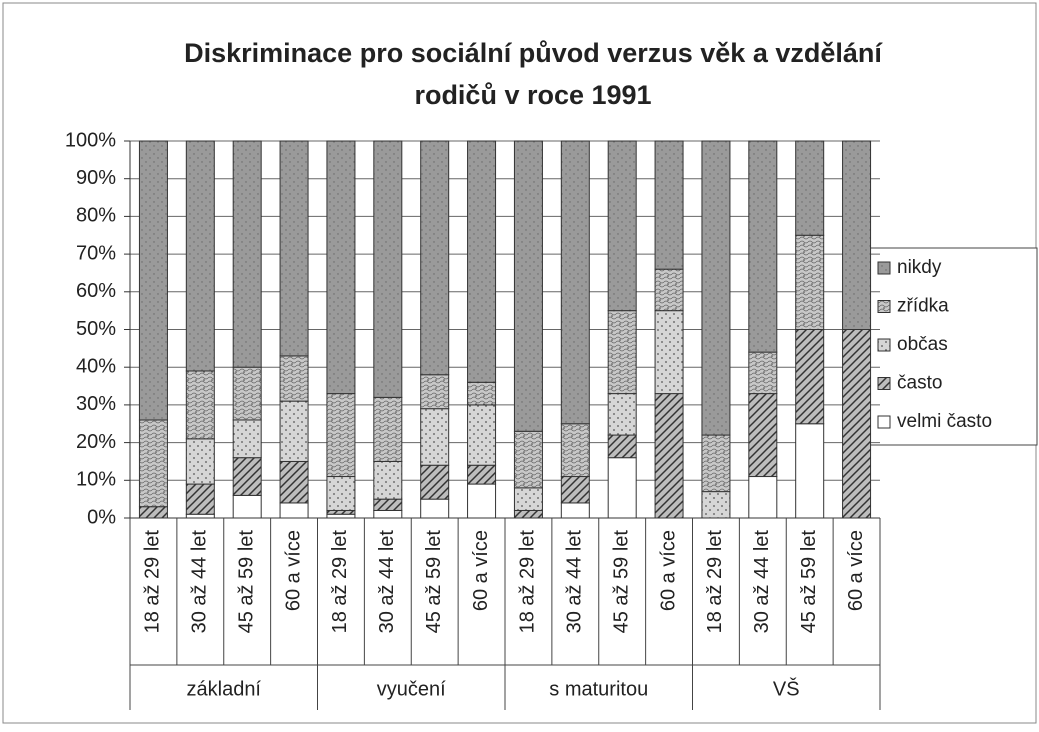 This screenshot has height=732, width=1039. I want to click on y-tick-label: 70%, so click(96, 253).